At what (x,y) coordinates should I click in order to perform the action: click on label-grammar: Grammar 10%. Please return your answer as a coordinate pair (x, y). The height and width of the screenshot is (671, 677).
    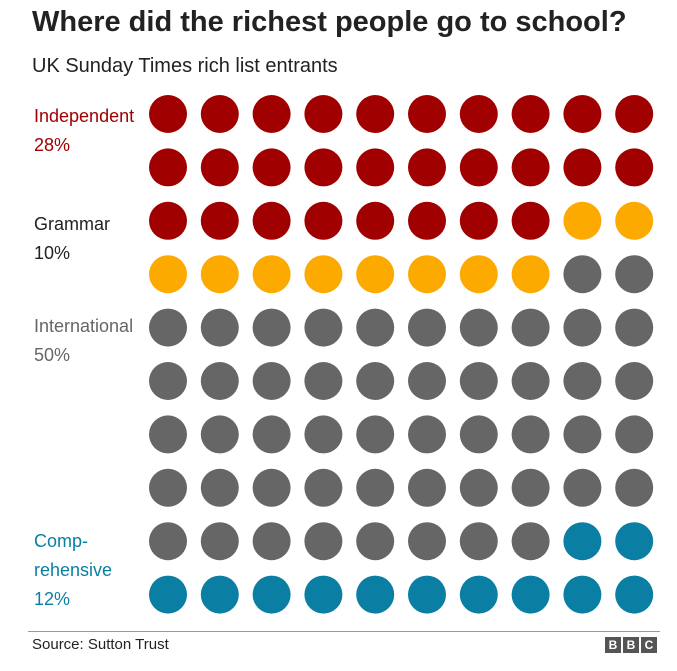
    Looking at the image, I should click on (72, 239).